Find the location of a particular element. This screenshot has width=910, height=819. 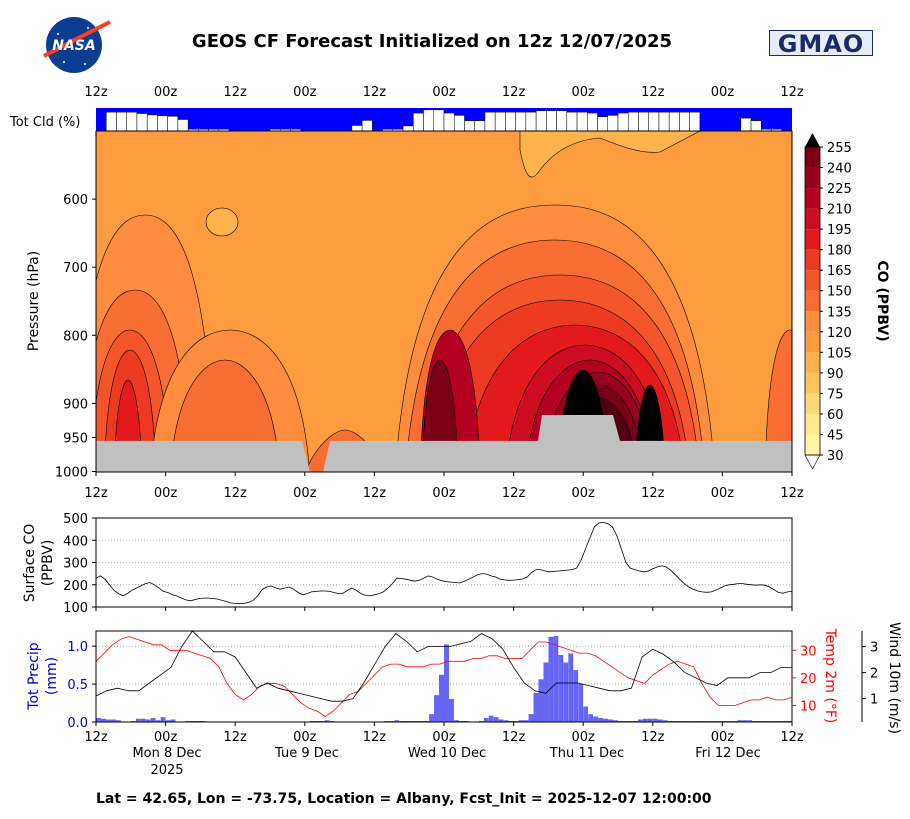

colorbar-tick-label: 120 is located at coordinates (839, 333).